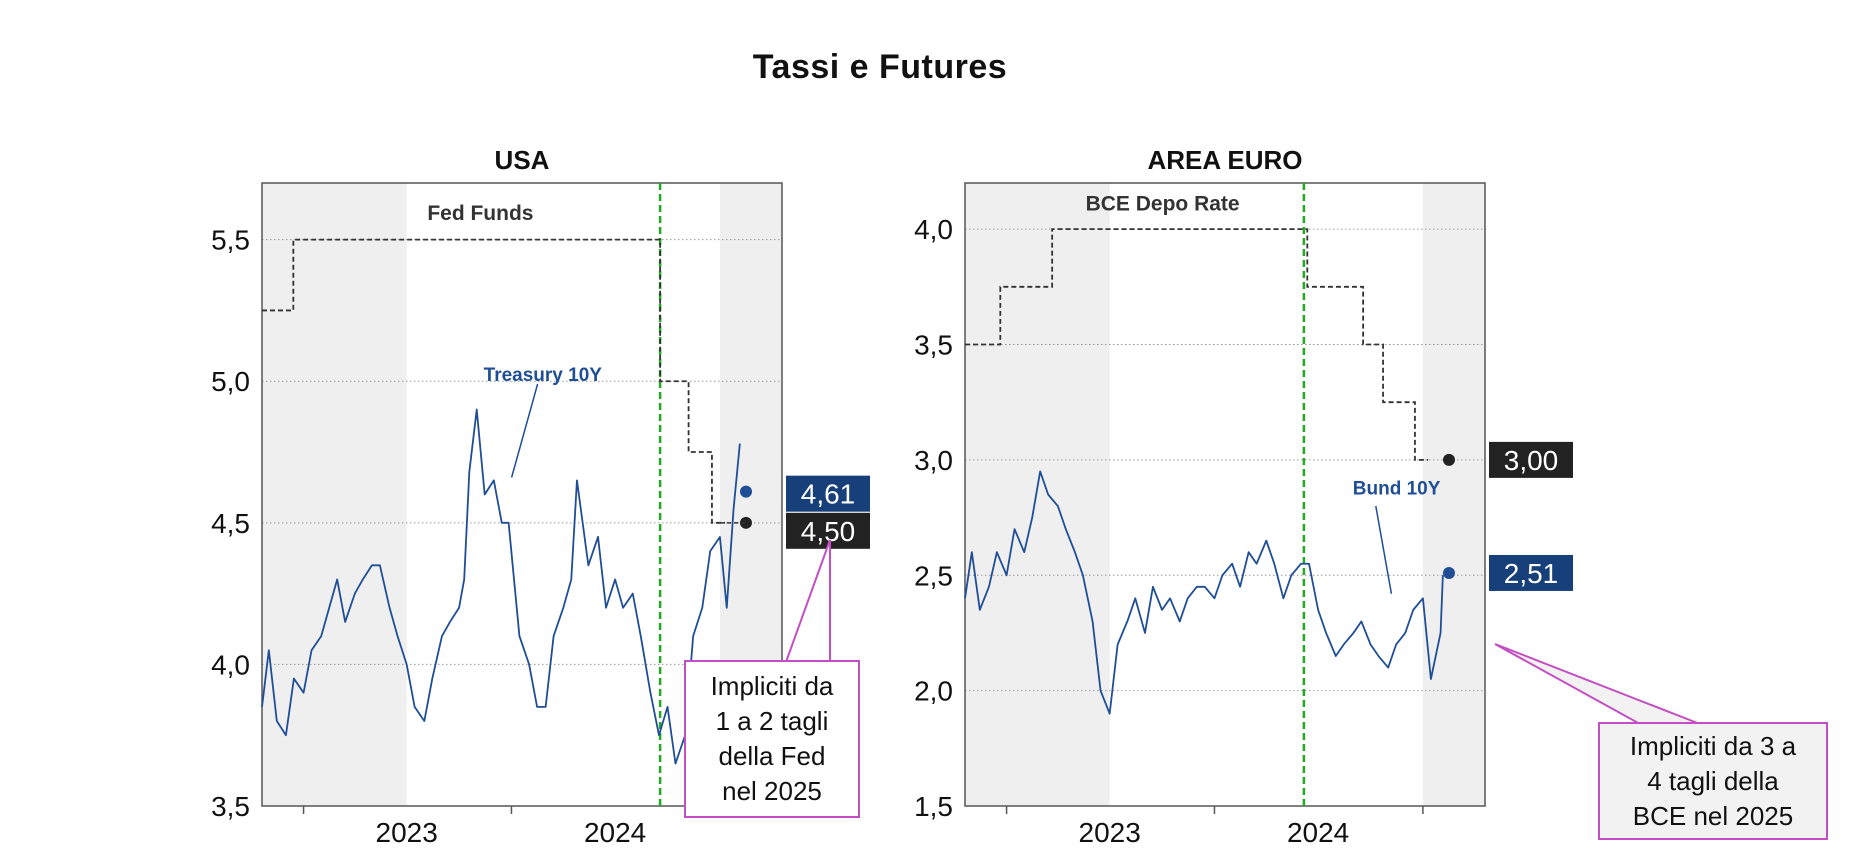 Image resolution: width=1868 pixels, height=855 pixels. What do you see at coordinates (933, 575) in the screenshot?
I see `y-tick-label: 2,5` at bounding box center [933, 575].